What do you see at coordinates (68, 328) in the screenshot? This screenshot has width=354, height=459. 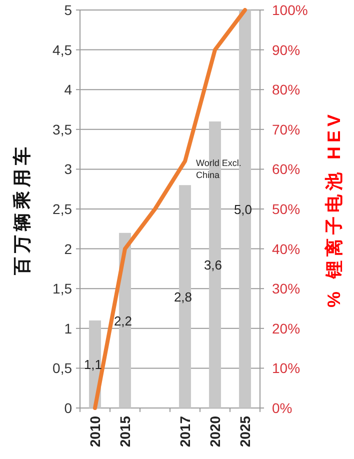 I see `y-tick-label: 1` at bounding box center [68, 328].